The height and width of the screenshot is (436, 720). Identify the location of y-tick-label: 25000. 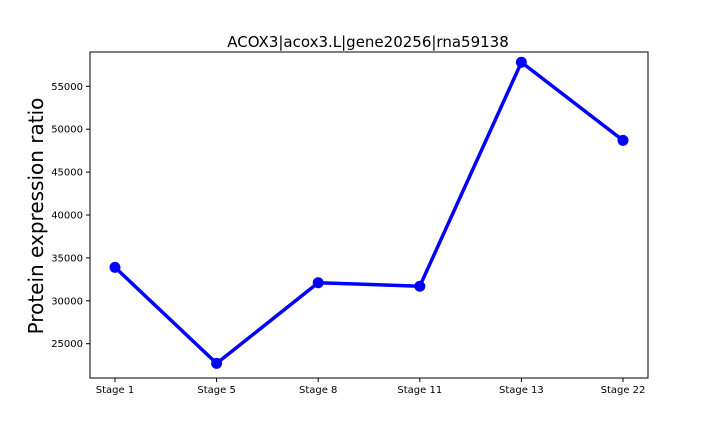
(67, 344).